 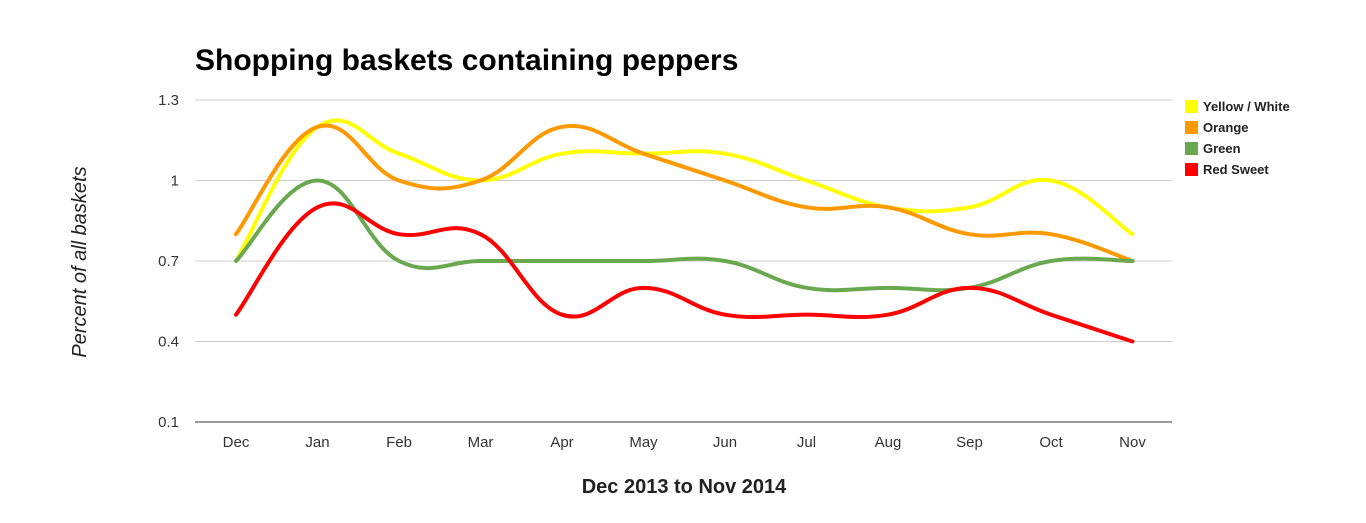 I want to click on legend-label-red-sweet: Red Sweet, so click(x=1236, y=169).